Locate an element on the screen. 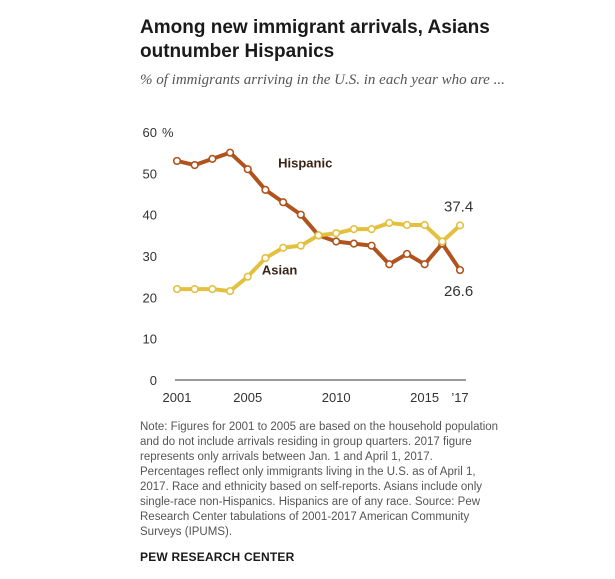  x-tick-label: 2005 is located at coordinates (247, 397).